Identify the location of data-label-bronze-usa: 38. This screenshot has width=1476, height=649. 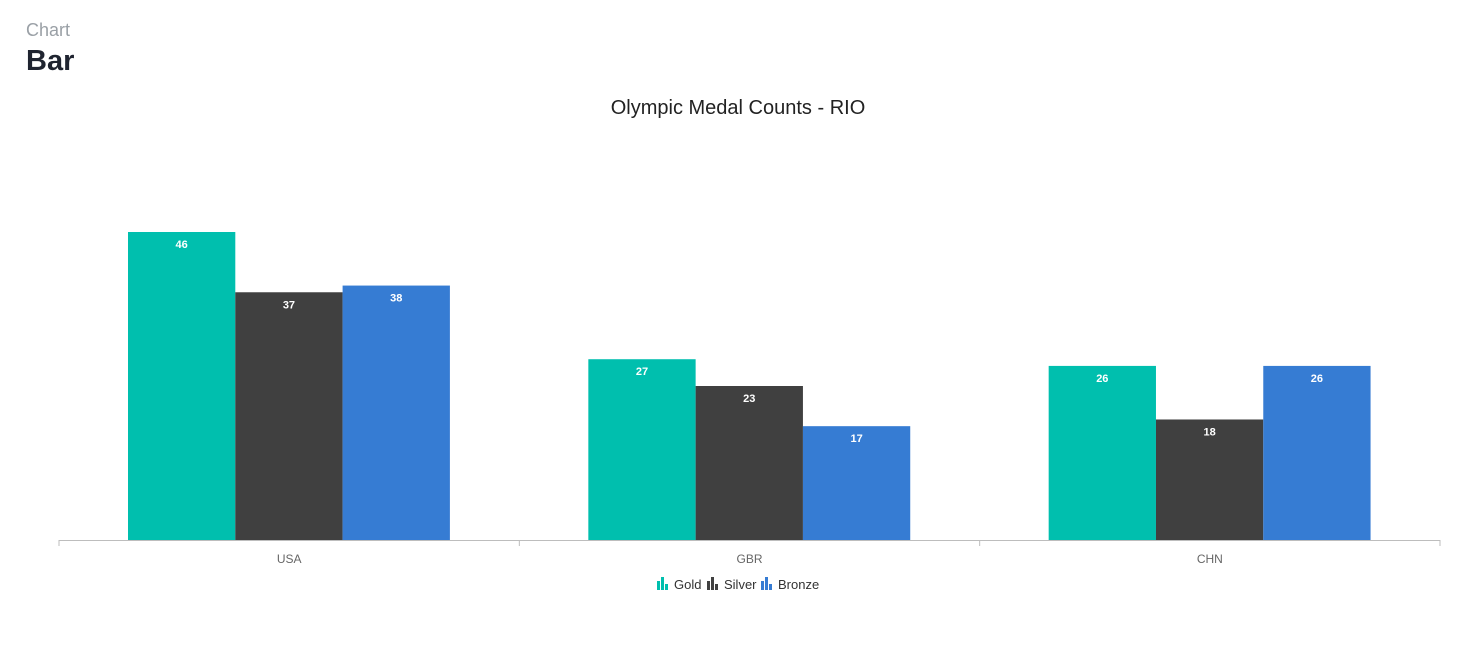
(396, 299).